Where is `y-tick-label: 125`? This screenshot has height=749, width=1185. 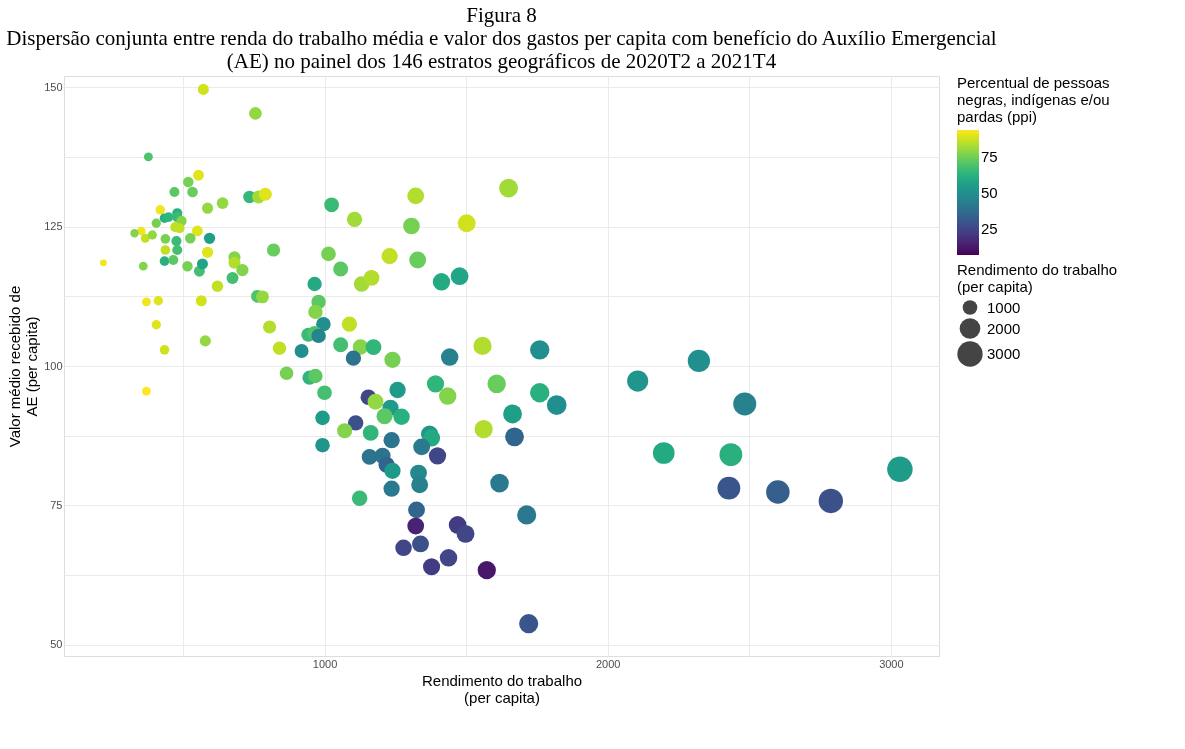 y-tick-label: 125 is located at coordinates (53, 226).